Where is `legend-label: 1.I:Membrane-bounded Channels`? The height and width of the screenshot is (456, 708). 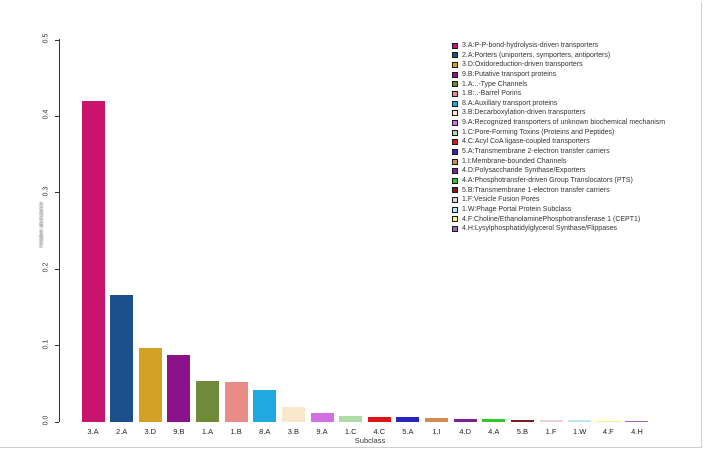 legend-label: 1.I:Membrane-bounded Channels is located at coordinates (514, 161).